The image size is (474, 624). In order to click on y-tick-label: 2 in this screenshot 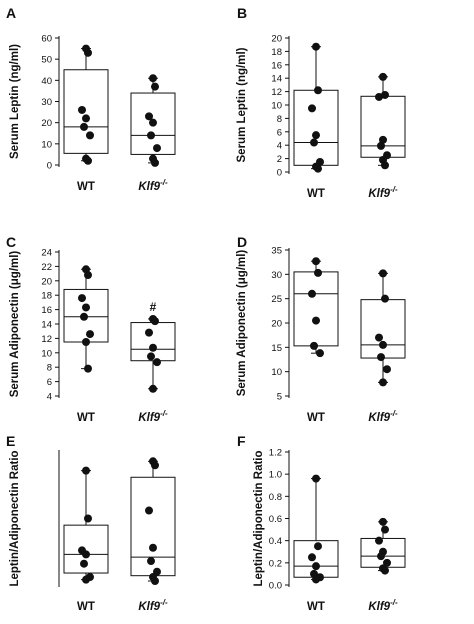, I will do `click(279, 159)`.